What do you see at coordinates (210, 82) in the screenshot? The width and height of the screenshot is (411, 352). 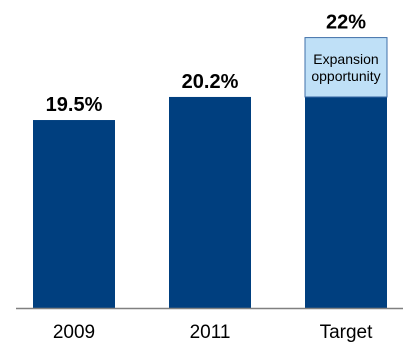 I see `value-label: 20.2%` at bounding box center [210, 82].